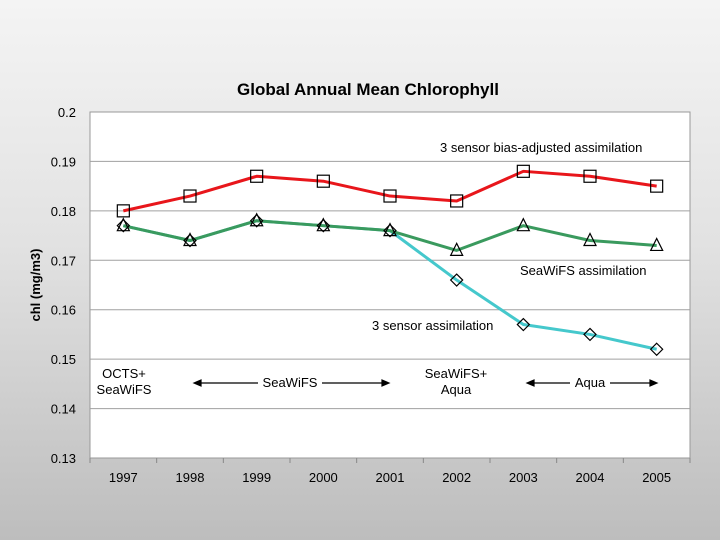 The width and height of the screenshot is (720, 540). Describe the element at coordinates (124, 373) in the screenshot. I see `annotation-octs-line1: OCTS+` at that location.